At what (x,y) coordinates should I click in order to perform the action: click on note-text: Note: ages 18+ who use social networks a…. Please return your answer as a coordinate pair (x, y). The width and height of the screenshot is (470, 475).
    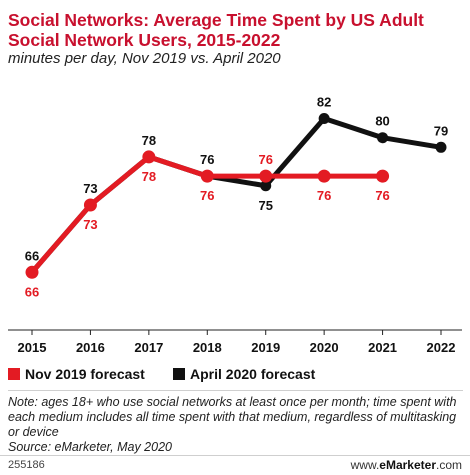
    Looking at the image, I should click on (232, 417).